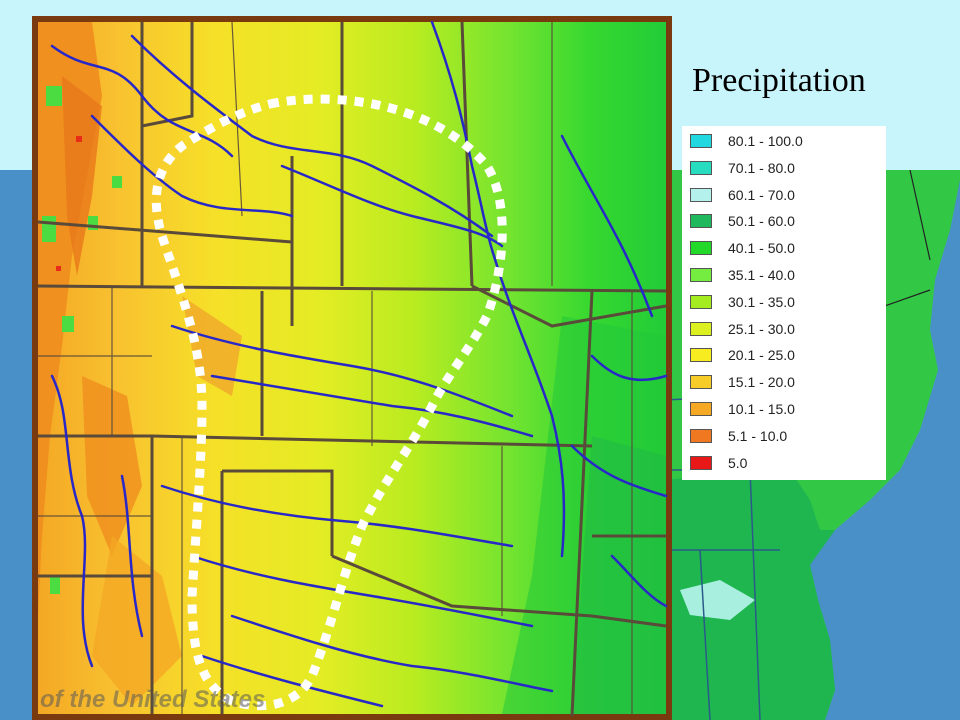  What do you see at coordinates (761, 382) in the screenshot?
I see `legend-label: 15.1 - 20.0` at bounding box center [761, 382].